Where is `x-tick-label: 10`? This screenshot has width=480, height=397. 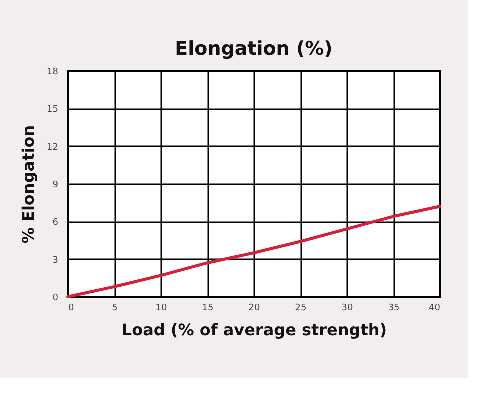 x-tick-label: 10 is located at coordinates (162, 309).